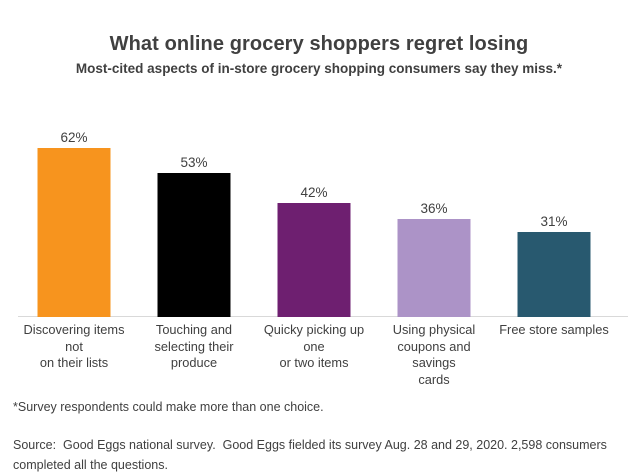 The width and height of the screenshot is (638, 475). I want to click on bar-column: 42%, so click(314, 223).